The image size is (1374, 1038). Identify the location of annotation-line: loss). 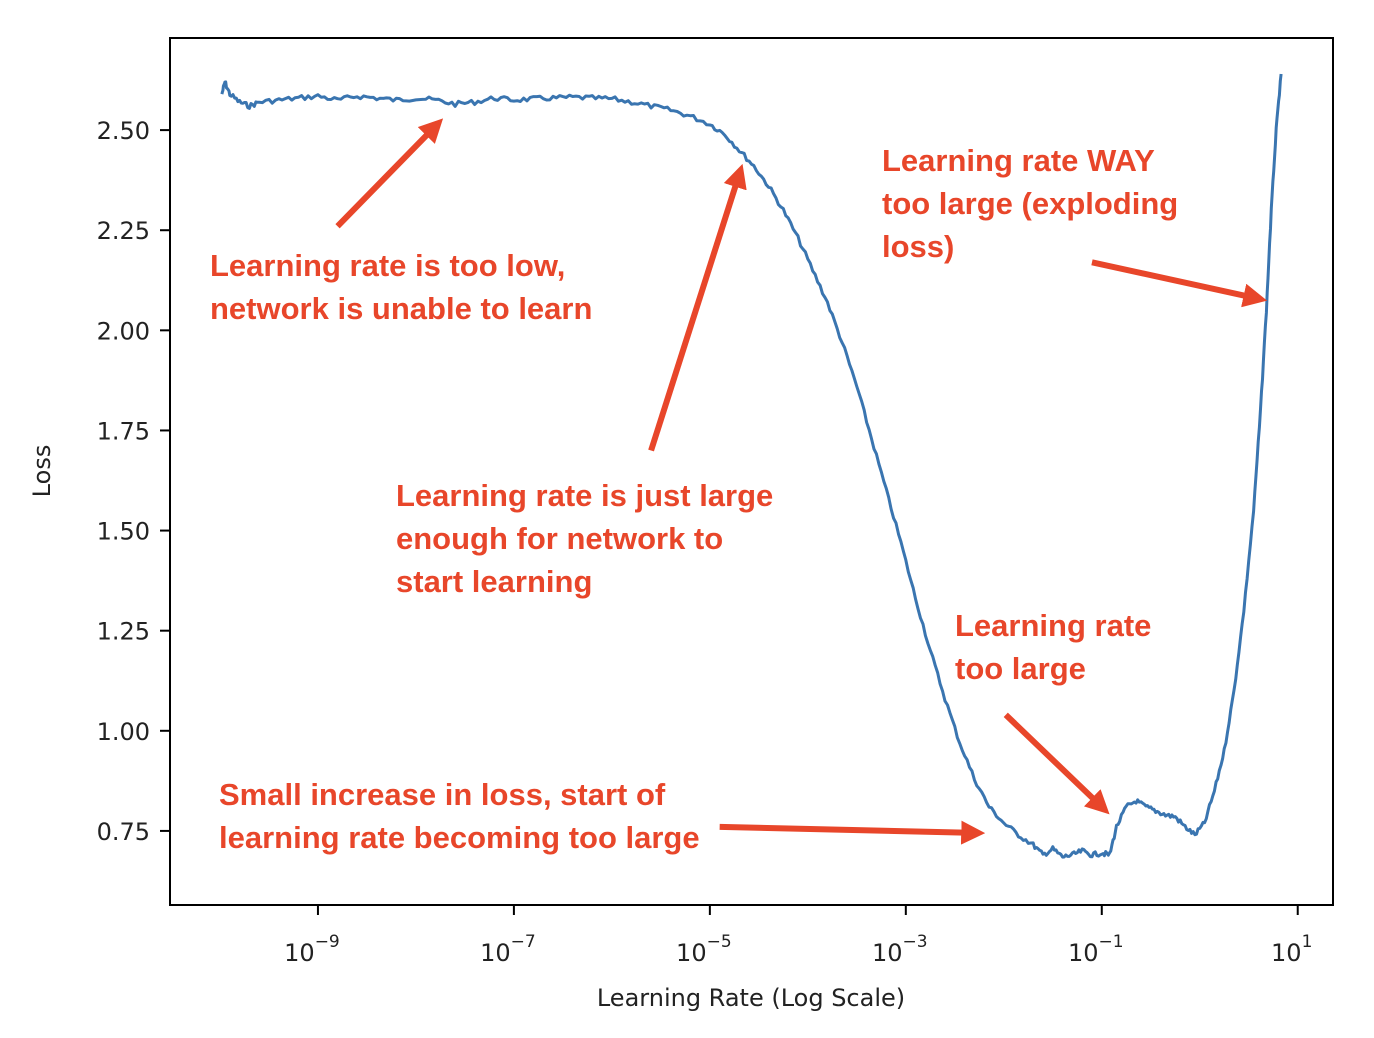
(918, 246).